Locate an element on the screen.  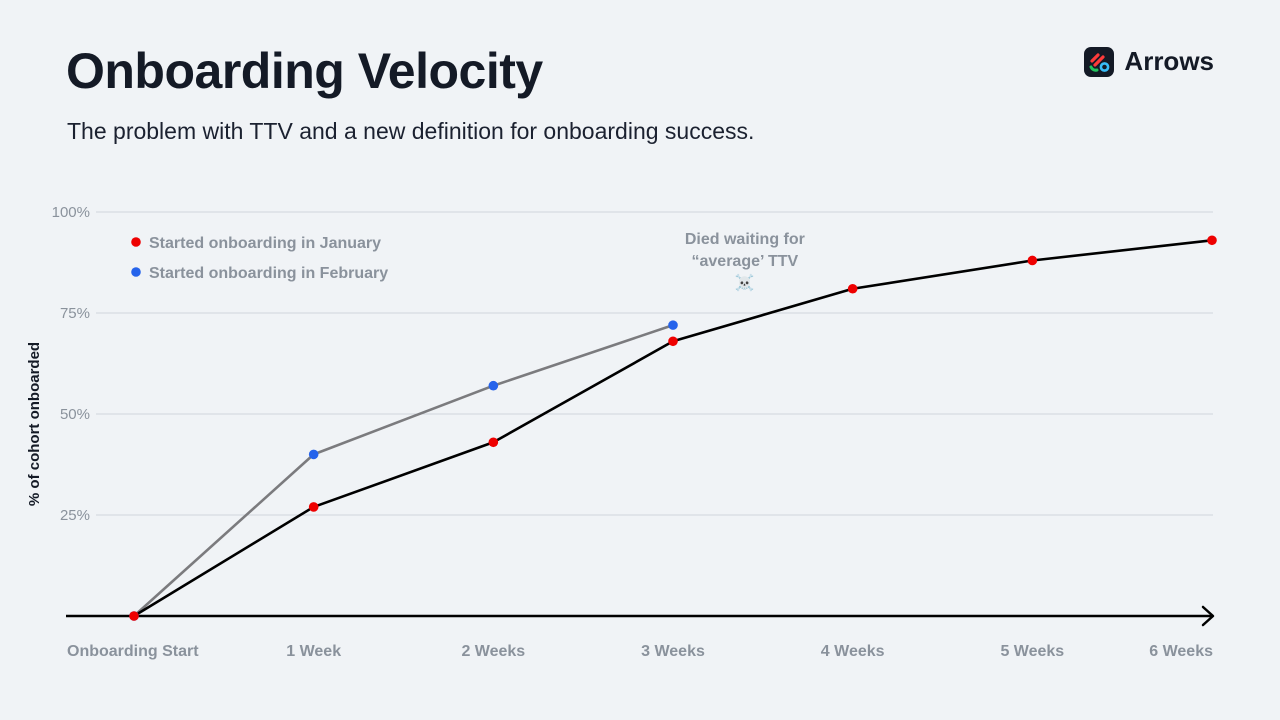
annotation-text: Died waiting for is located at coordinates (745, 239).